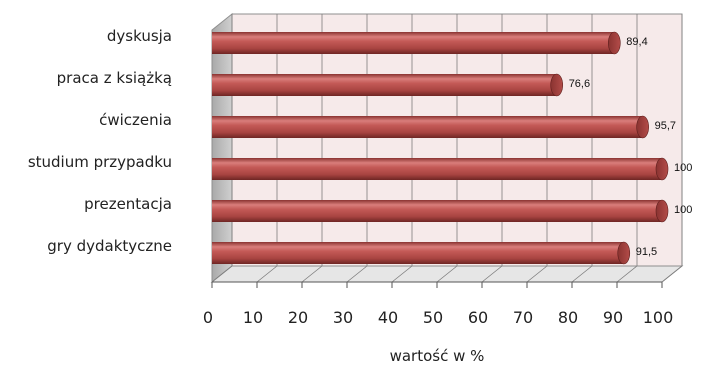 This screenshot has height=369, width=701. I want to click on category-label: gry dydaktyczne, so click(109, 246).